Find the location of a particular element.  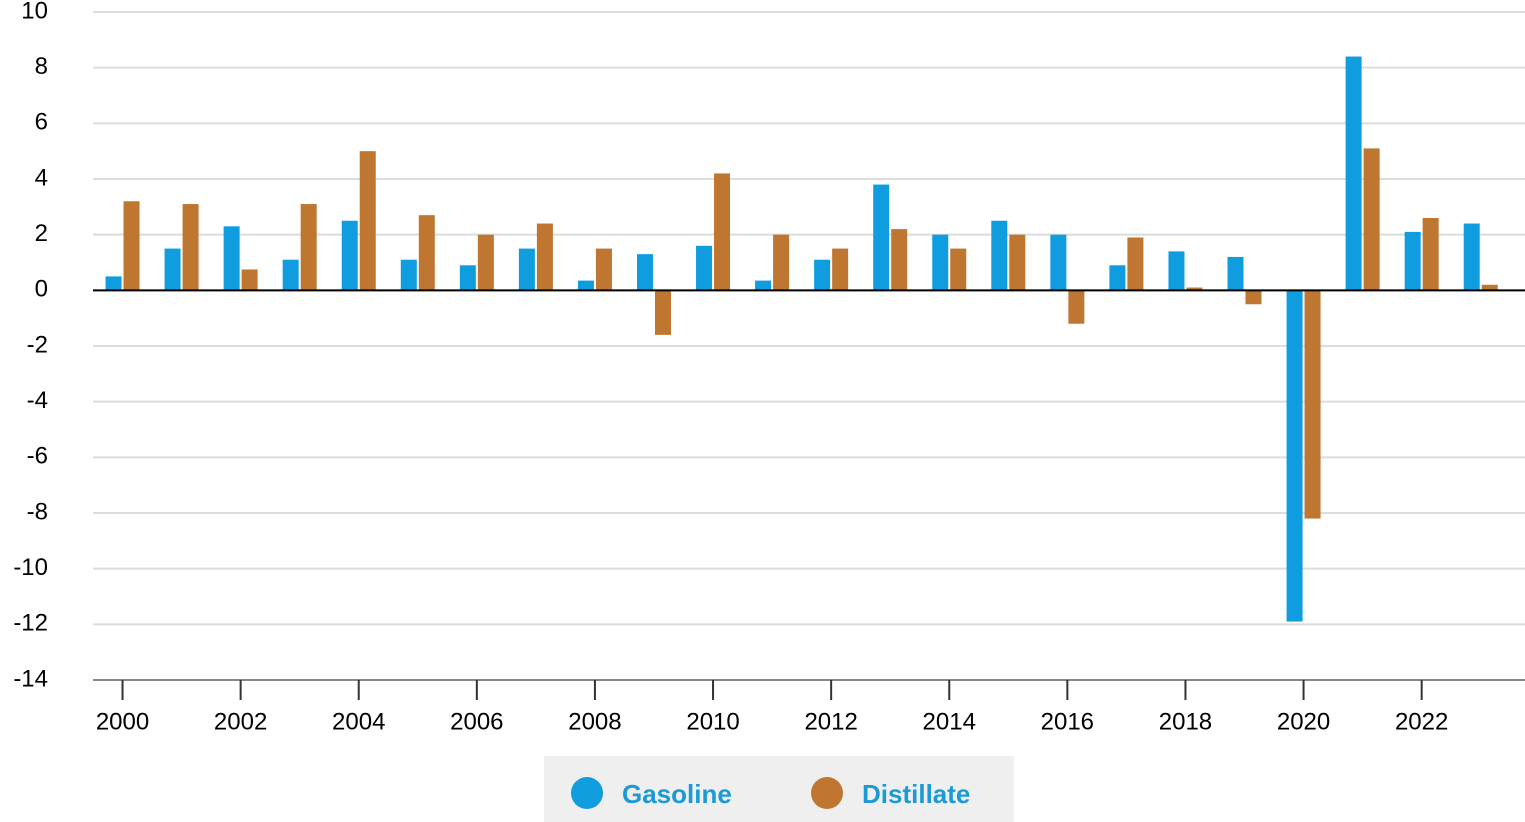

y-tick-label: 10 is located at coordinates (34, 12).